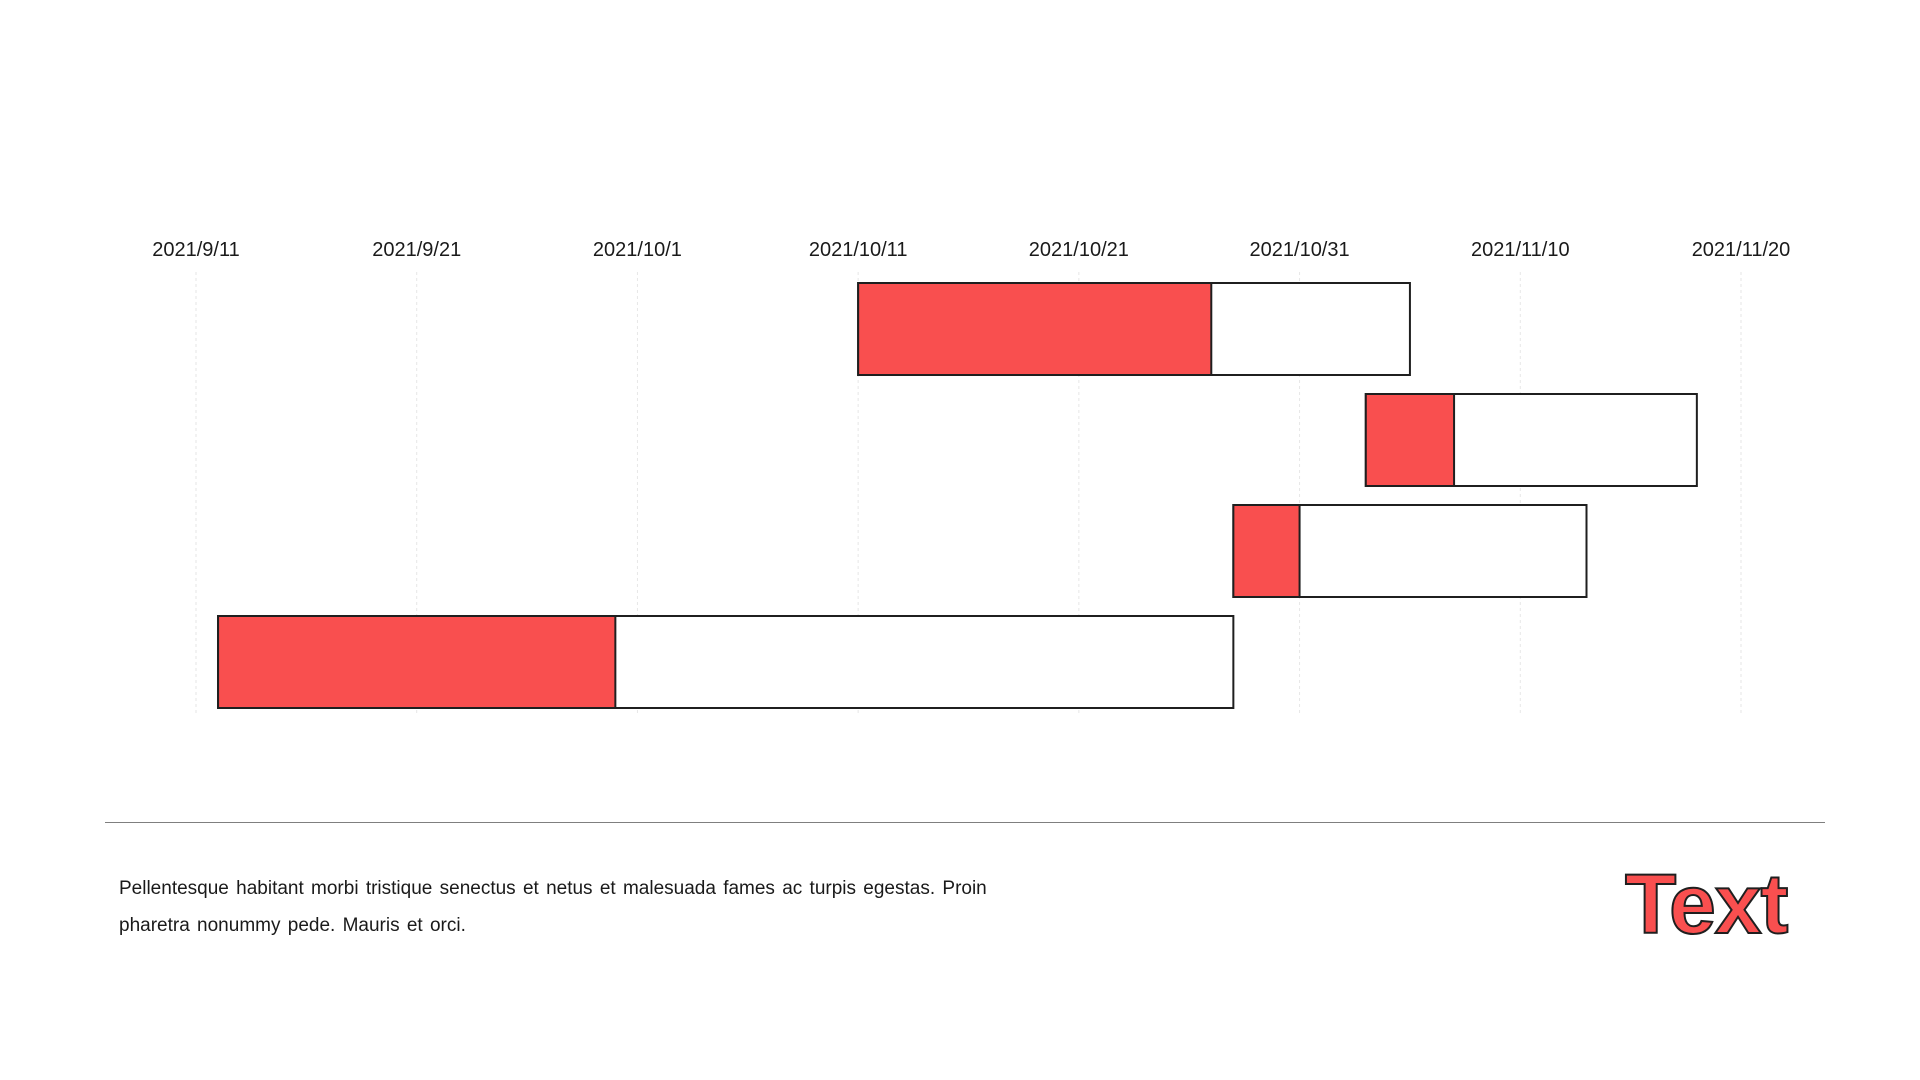  Describe the element at coordinates (1706, 904) in the screenshot. I see `heading-text: Text` at that location.